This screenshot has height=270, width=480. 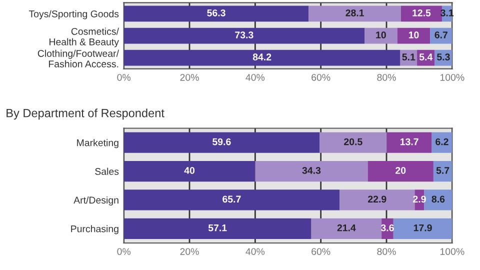 I want to click on data-label: 8.6, so click(x=438, y=199).